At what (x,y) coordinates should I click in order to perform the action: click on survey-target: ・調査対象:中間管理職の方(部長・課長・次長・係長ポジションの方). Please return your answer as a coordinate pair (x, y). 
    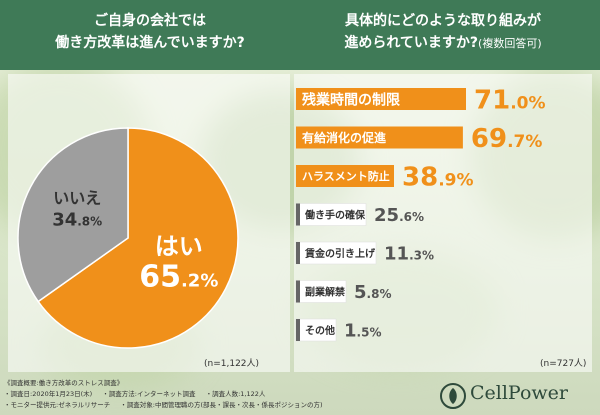
    Looking at the image, I should click on (221, 405).